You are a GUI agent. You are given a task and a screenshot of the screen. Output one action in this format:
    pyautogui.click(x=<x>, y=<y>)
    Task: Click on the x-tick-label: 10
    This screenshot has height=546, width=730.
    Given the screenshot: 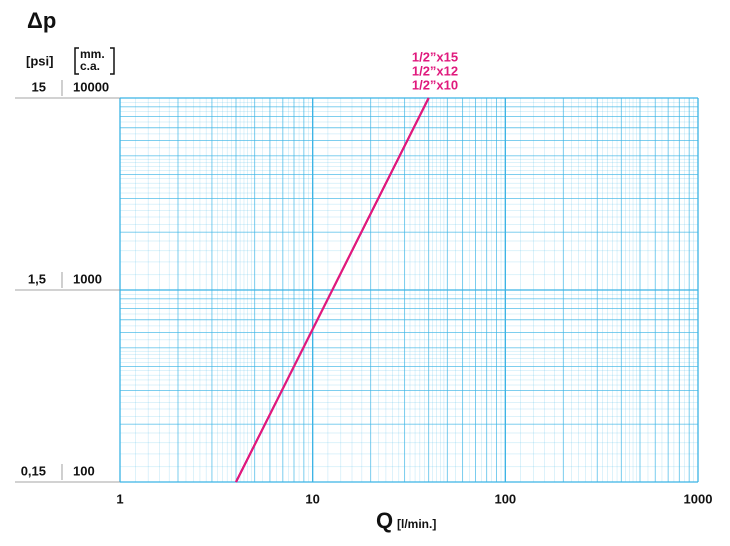 What is the action you would take?
    pyautogui.click(x=312, y=498)
    